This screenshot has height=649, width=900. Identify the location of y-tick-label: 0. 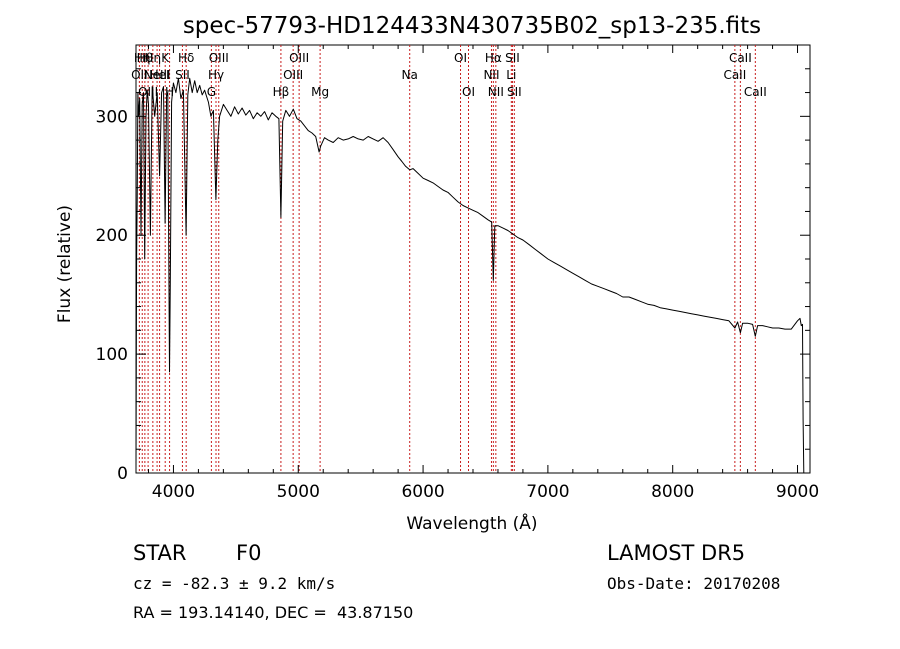
(122, 474).